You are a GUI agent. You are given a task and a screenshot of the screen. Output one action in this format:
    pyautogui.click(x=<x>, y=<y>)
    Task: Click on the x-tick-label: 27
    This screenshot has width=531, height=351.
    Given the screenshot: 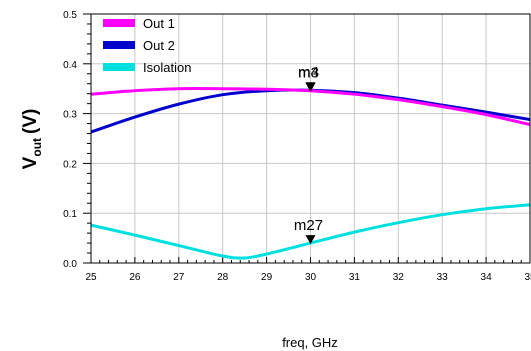 What is the action you would take?
    pyautogui.click(x=179, y=277)
    